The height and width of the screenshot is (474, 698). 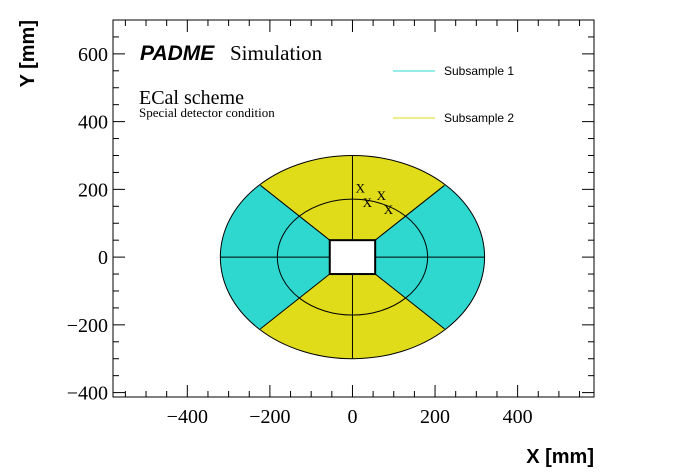 What do you see at coordinates (269, 417) in the screenshot?
I see `x-tick-label: −200` at bounding box center [269, 417].